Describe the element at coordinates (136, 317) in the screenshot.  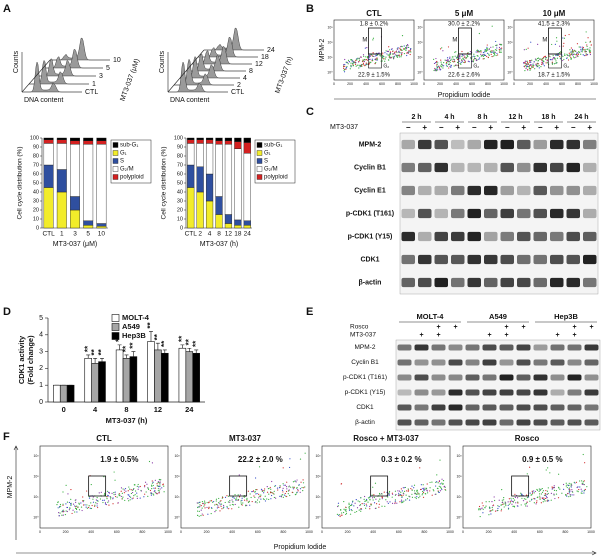
I see `legend-label: MOLT-4` at that location.